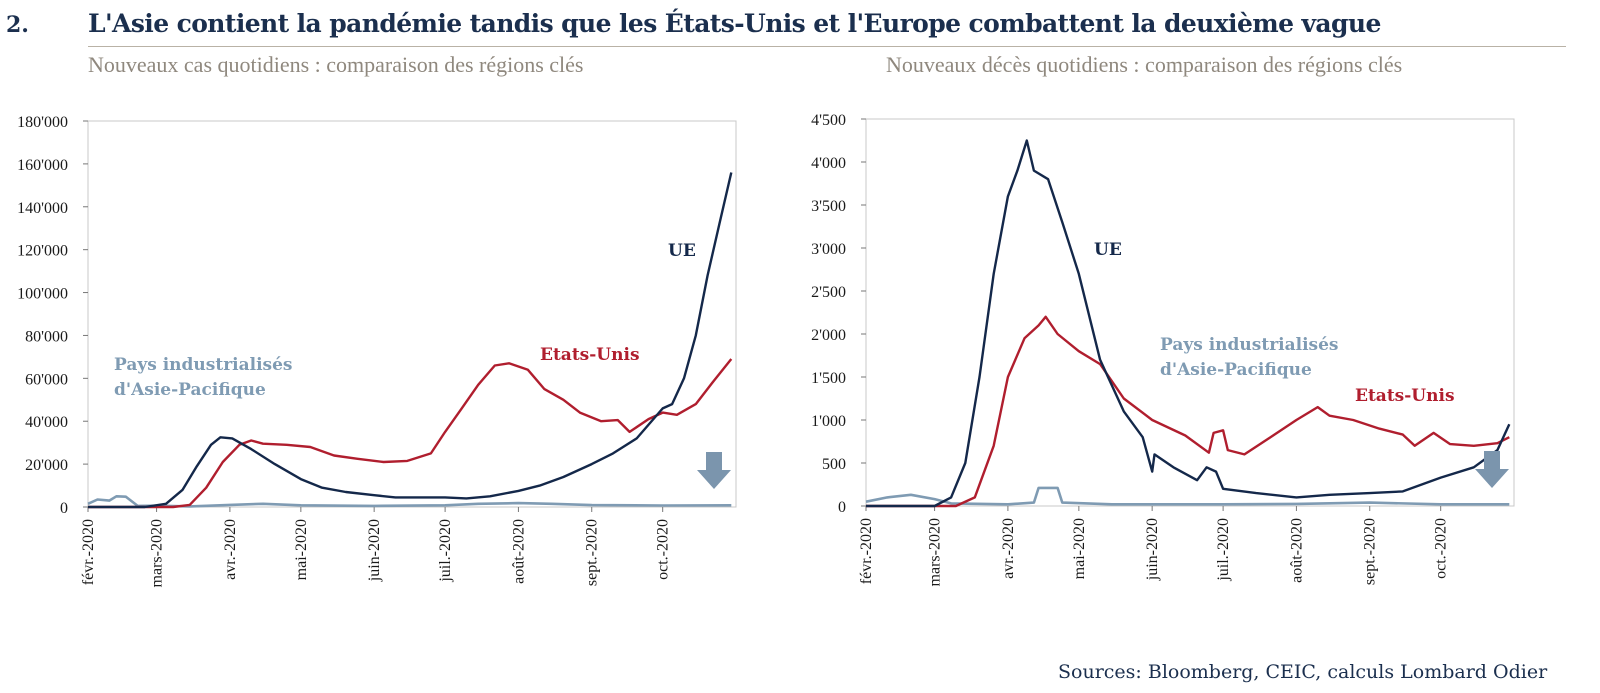 This screenshot has height=693, width=1600. I want to click on y-tick-label: 100'000, so click(42, 294).